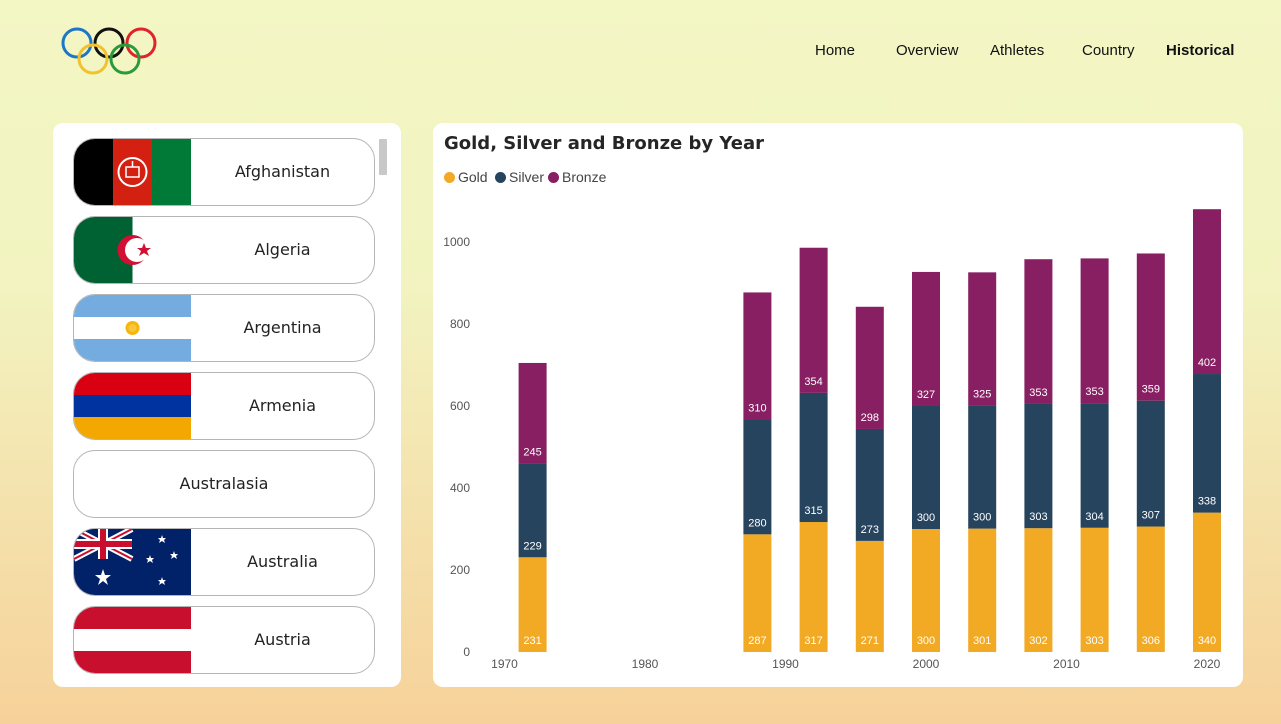 Image resolution: width=1281 pixels, height=724 pixels. What do you see at coordinates (460, 488) in the screenshot?
I see `y-tick-label: 400` at bounding box center [460, 488].